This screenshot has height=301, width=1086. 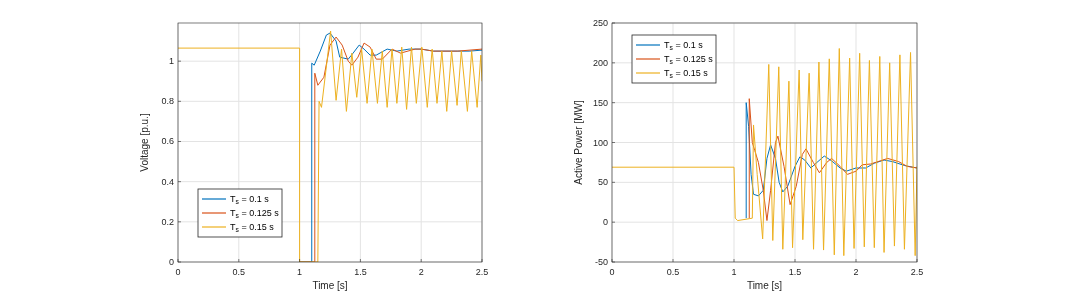 I want to click on y-tick-label: 250, so click(x=600, y=23).